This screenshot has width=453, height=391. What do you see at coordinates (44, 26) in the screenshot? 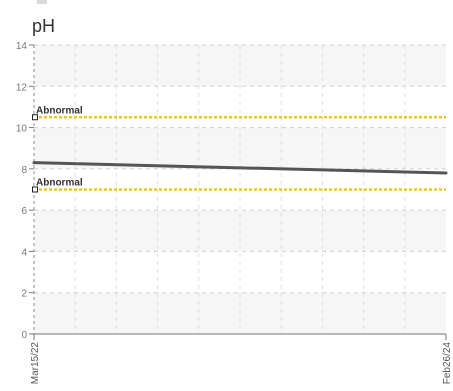
I see `chart-title: pH` at bounding box center [44, 26].